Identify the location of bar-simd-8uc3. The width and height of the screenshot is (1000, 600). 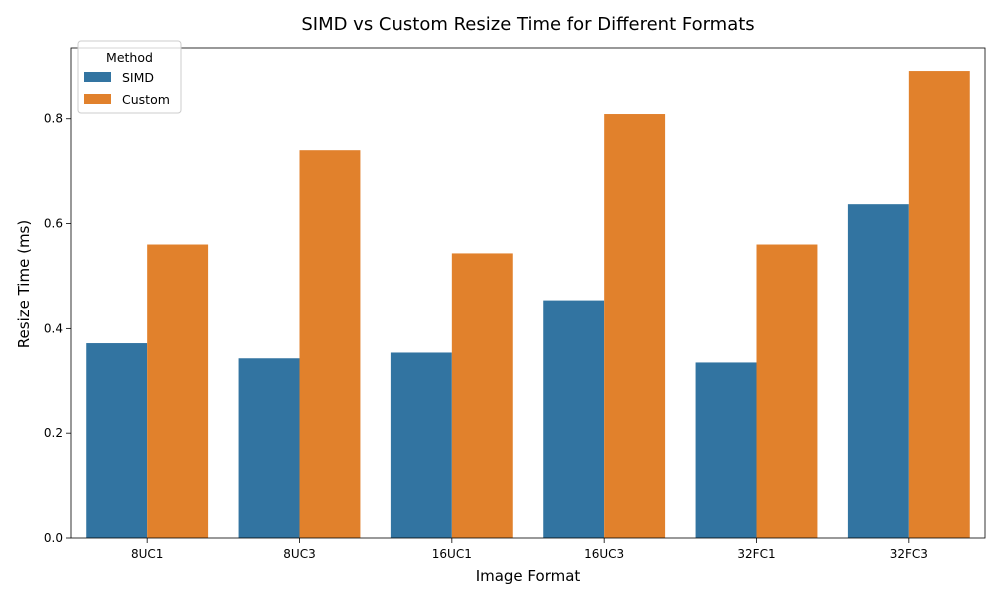
(269, 448).